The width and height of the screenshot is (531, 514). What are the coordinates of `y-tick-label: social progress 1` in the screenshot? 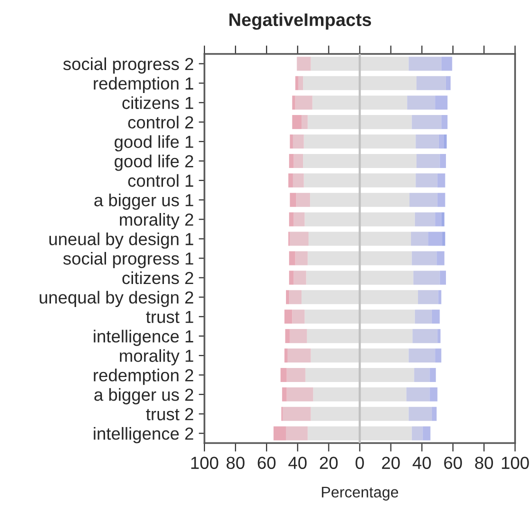 It's located at (128, 260).